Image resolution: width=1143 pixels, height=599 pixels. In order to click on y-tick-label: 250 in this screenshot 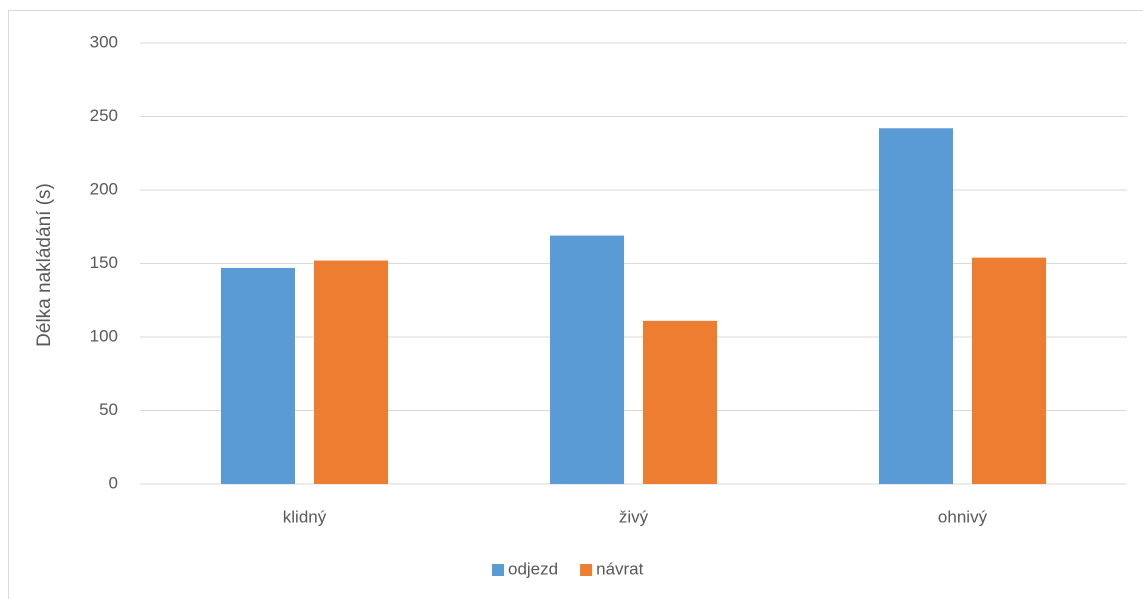, I will do `click(104, 115)`.